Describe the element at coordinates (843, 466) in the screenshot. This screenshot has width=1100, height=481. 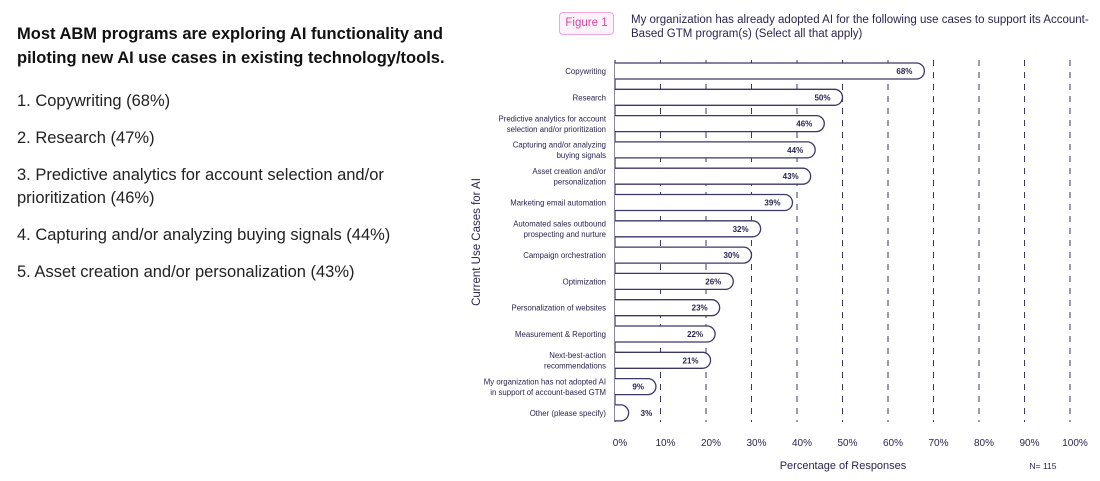
I see `x-axis-title: Percentage of Responses` at that location.